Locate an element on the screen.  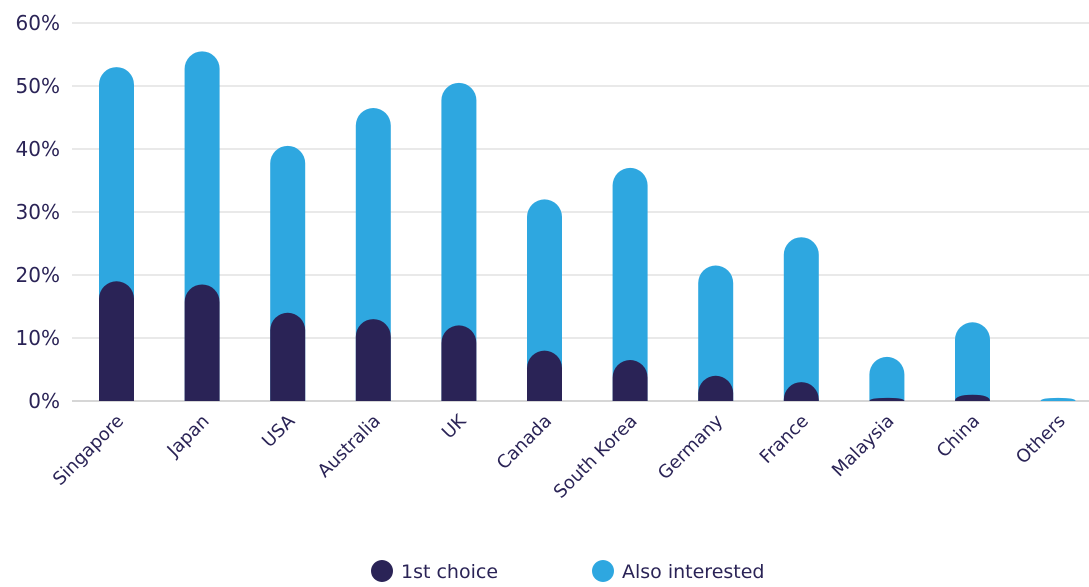
y-tick-label: 50% is located at coordinates (38, 86).